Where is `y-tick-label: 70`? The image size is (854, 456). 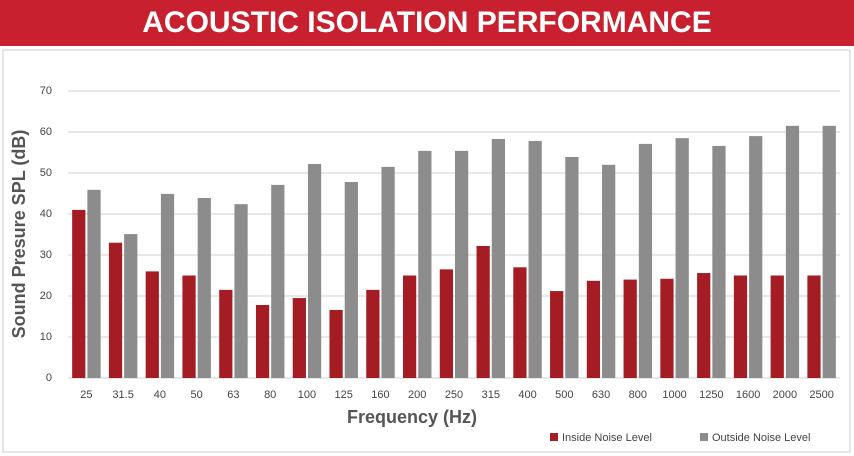 y-tick-label: 70 is located at coordinates (46, 91).